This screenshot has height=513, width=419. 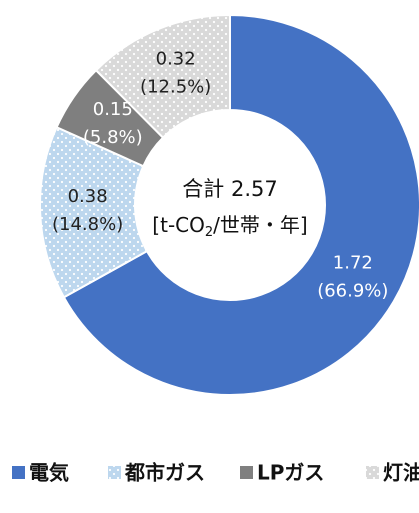 I want to click on data-label: (14.8%), so click(x=87, y=224).